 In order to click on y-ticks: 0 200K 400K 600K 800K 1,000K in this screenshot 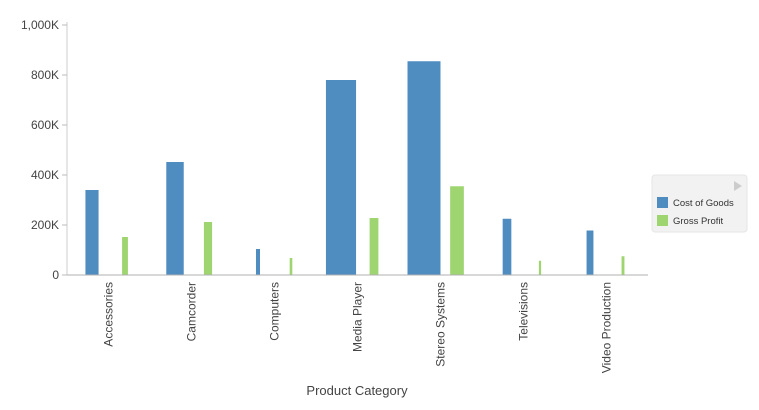, I will do `click(44, 150)`.